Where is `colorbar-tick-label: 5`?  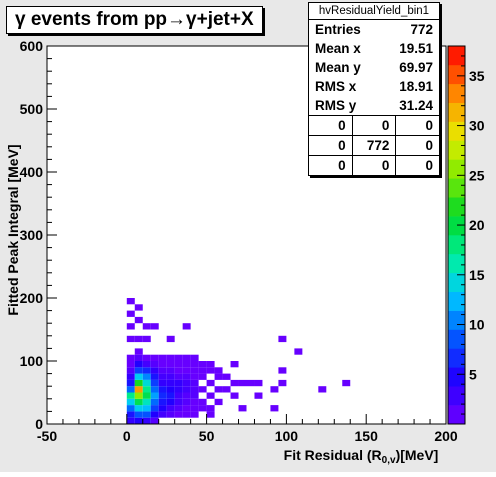
colorbar-tick-label: 5 is located at coordinates (473, 374).